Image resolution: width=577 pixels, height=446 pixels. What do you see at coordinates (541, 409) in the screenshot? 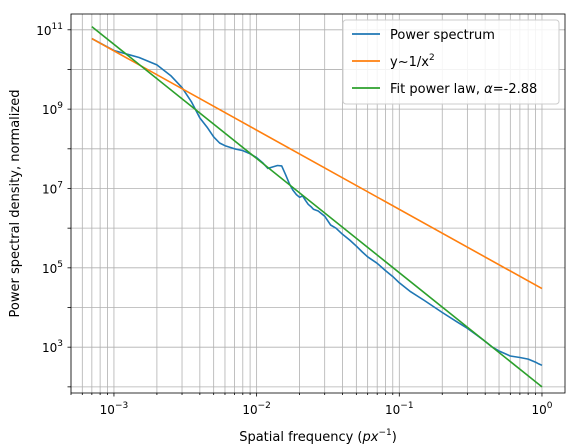
I see `x-tick-label: 10⁰` at bounding box center [541, 409].